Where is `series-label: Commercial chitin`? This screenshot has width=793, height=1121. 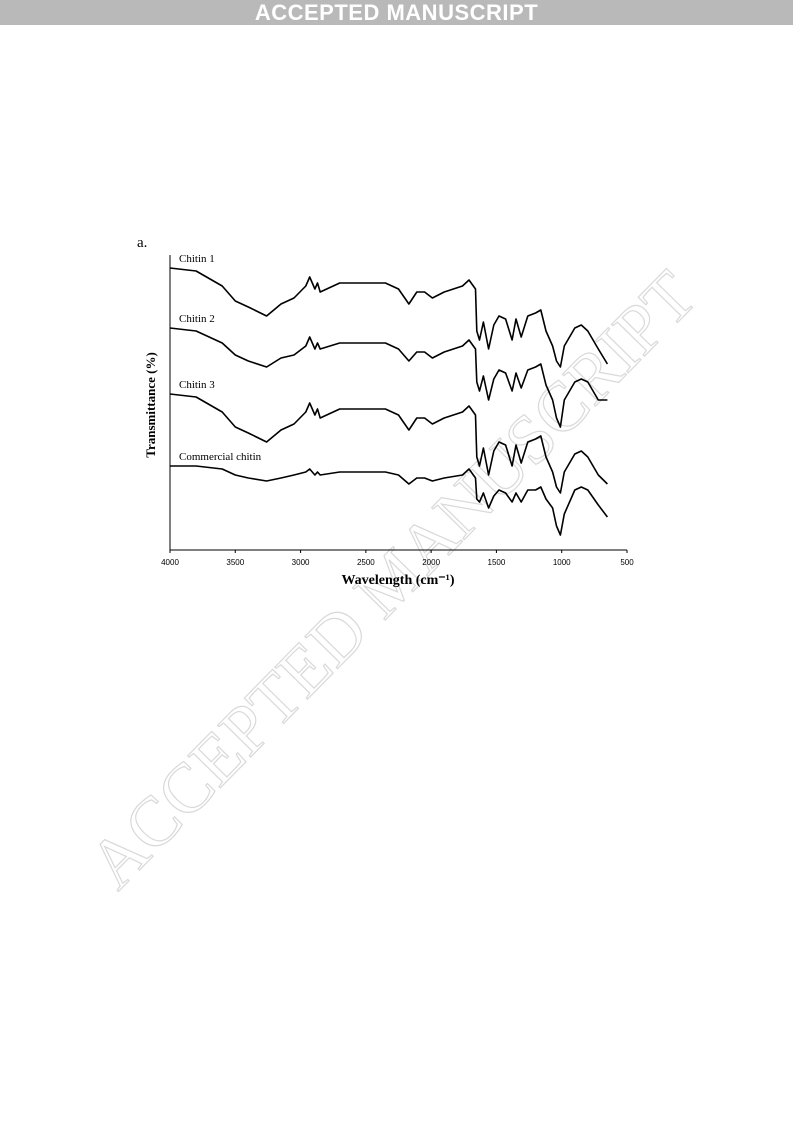 series-label: Commercial chitin is located at coordinates (220, 457).